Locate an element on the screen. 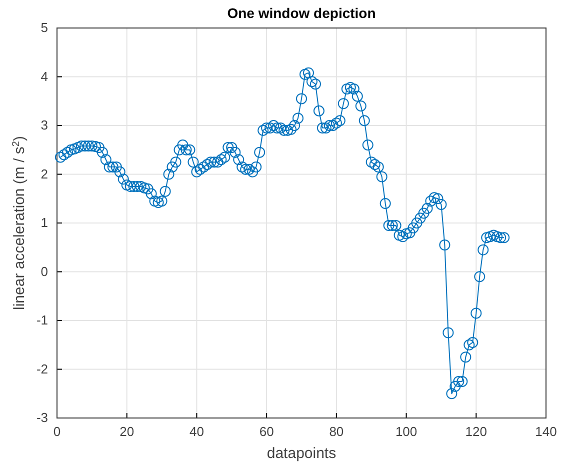  y-tick-label: 2 is located at coordinates (44, 174).